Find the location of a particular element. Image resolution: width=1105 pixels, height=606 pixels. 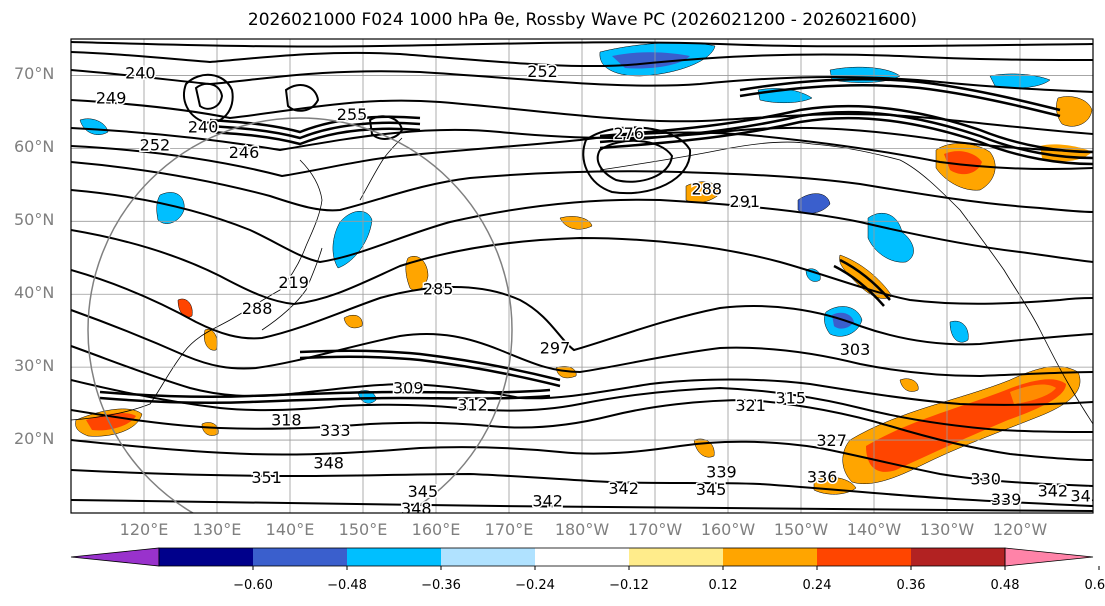

longitude-label: 140°E is located at coordinates (290, 529).